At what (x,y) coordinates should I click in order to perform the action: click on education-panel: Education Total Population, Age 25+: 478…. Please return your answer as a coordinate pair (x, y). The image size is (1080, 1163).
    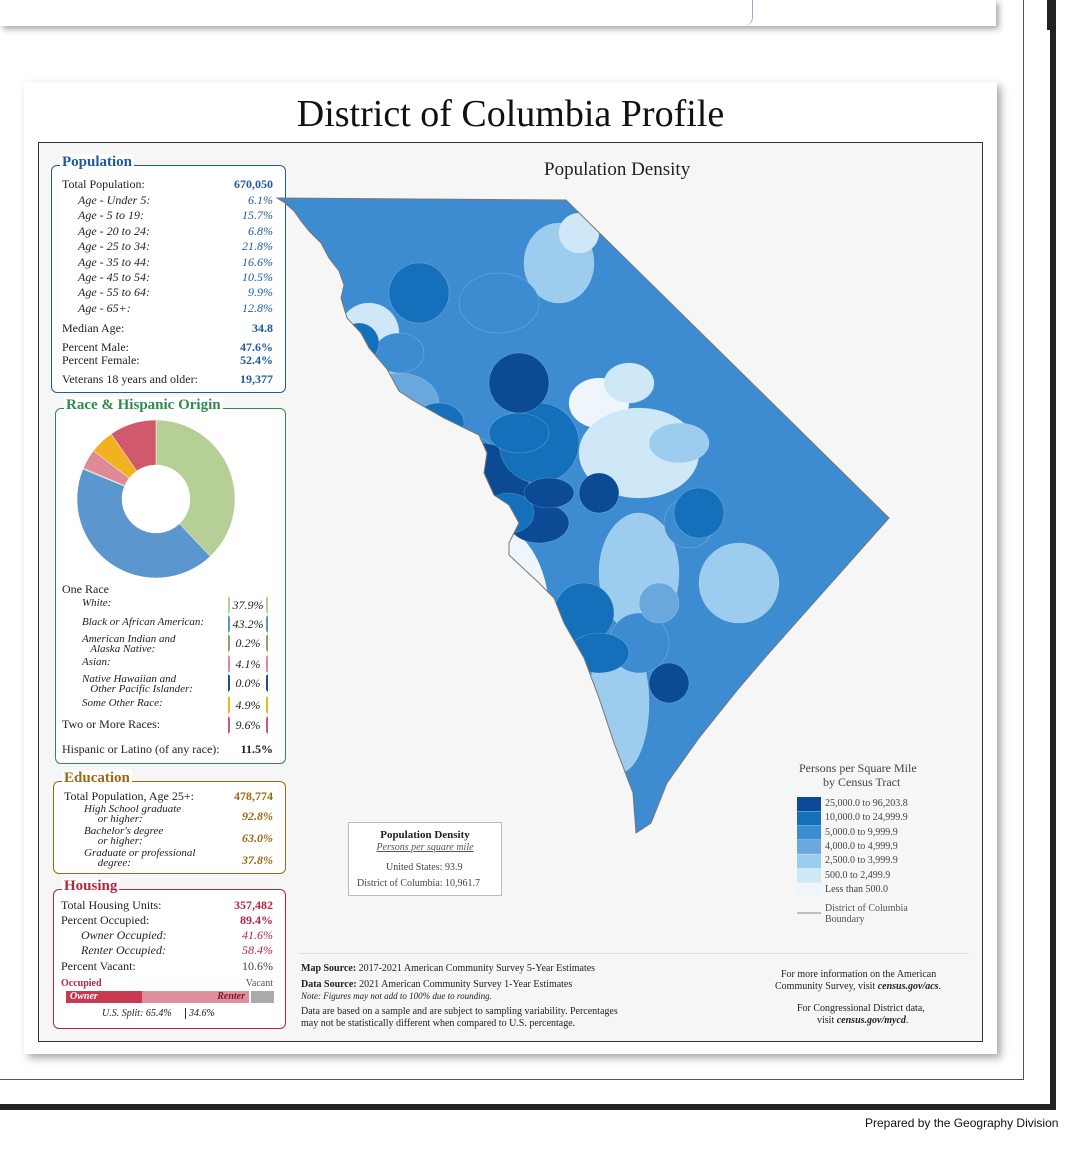
    Looking at the image, I should click on (169, 822).